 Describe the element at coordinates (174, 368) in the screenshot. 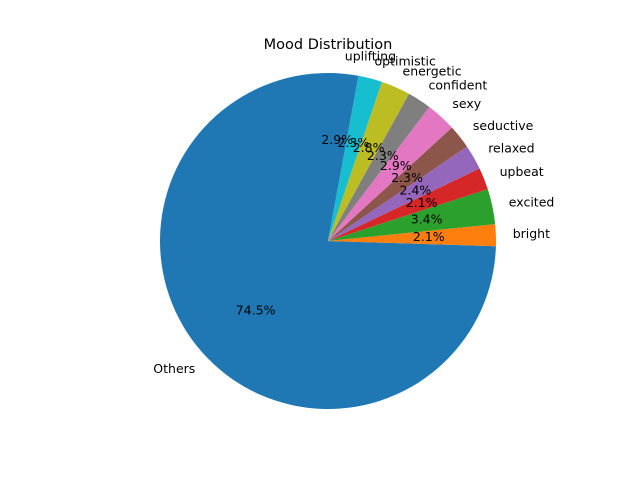

I see `slice-label-others: Others` at that location.